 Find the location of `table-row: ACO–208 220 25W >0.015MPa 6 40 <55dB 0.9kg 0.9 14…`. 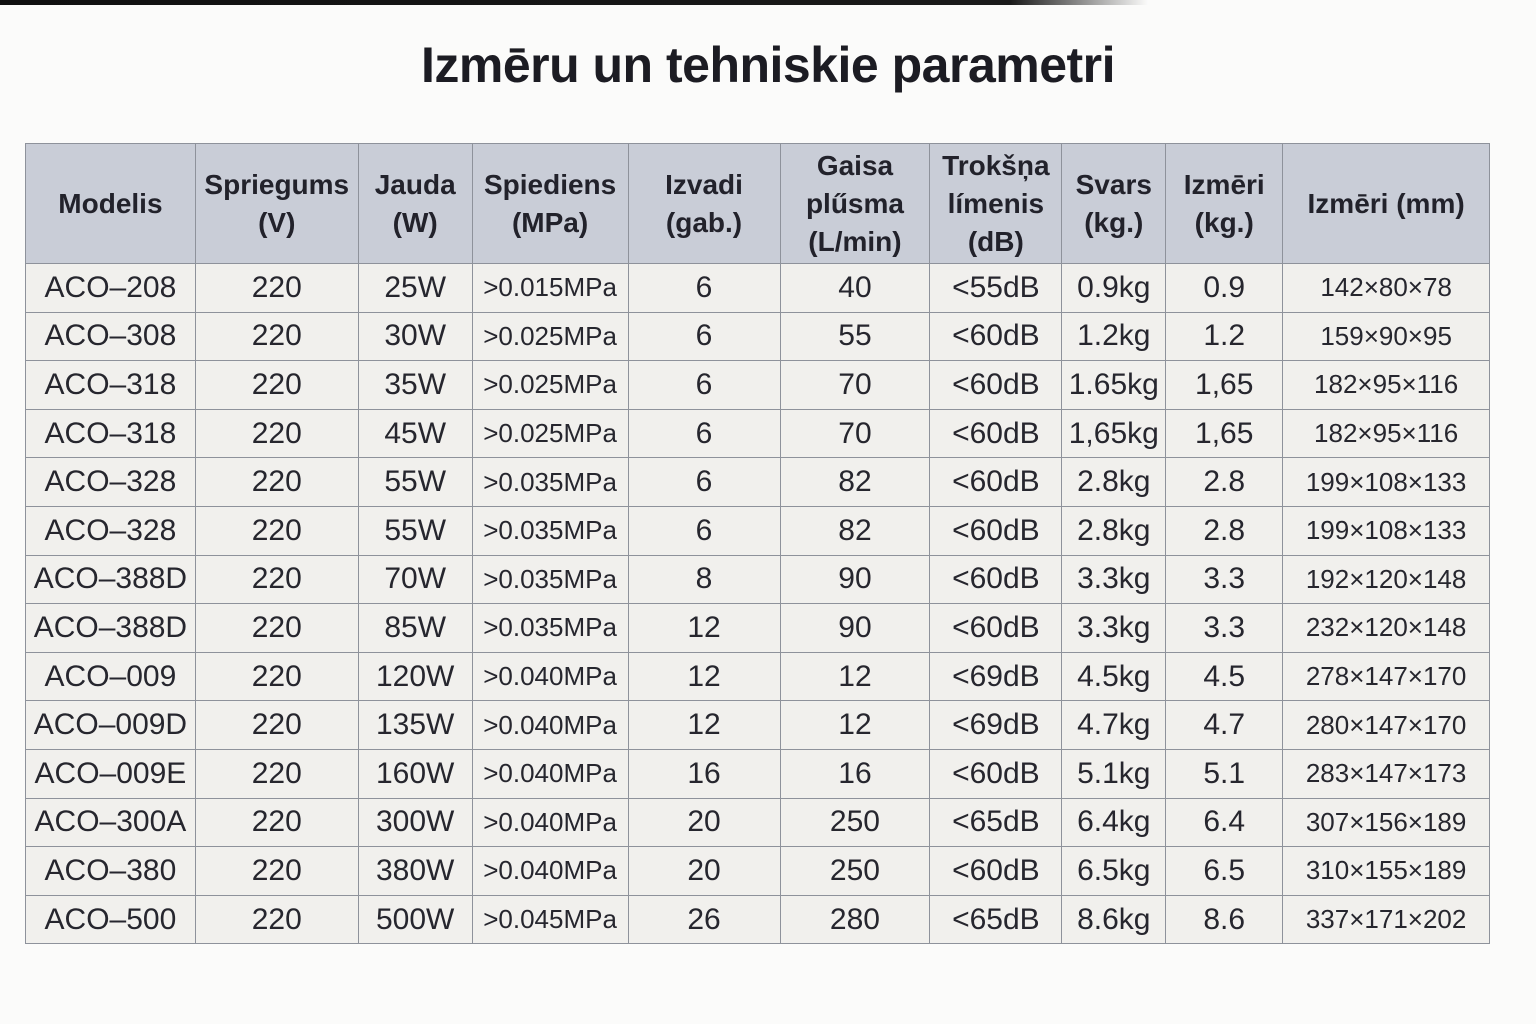

table-row: ACO–208 220 25W >0.015MPa 6 40 <55dB 0.9kg 0.9 14… is located at coordinates (757, 288).